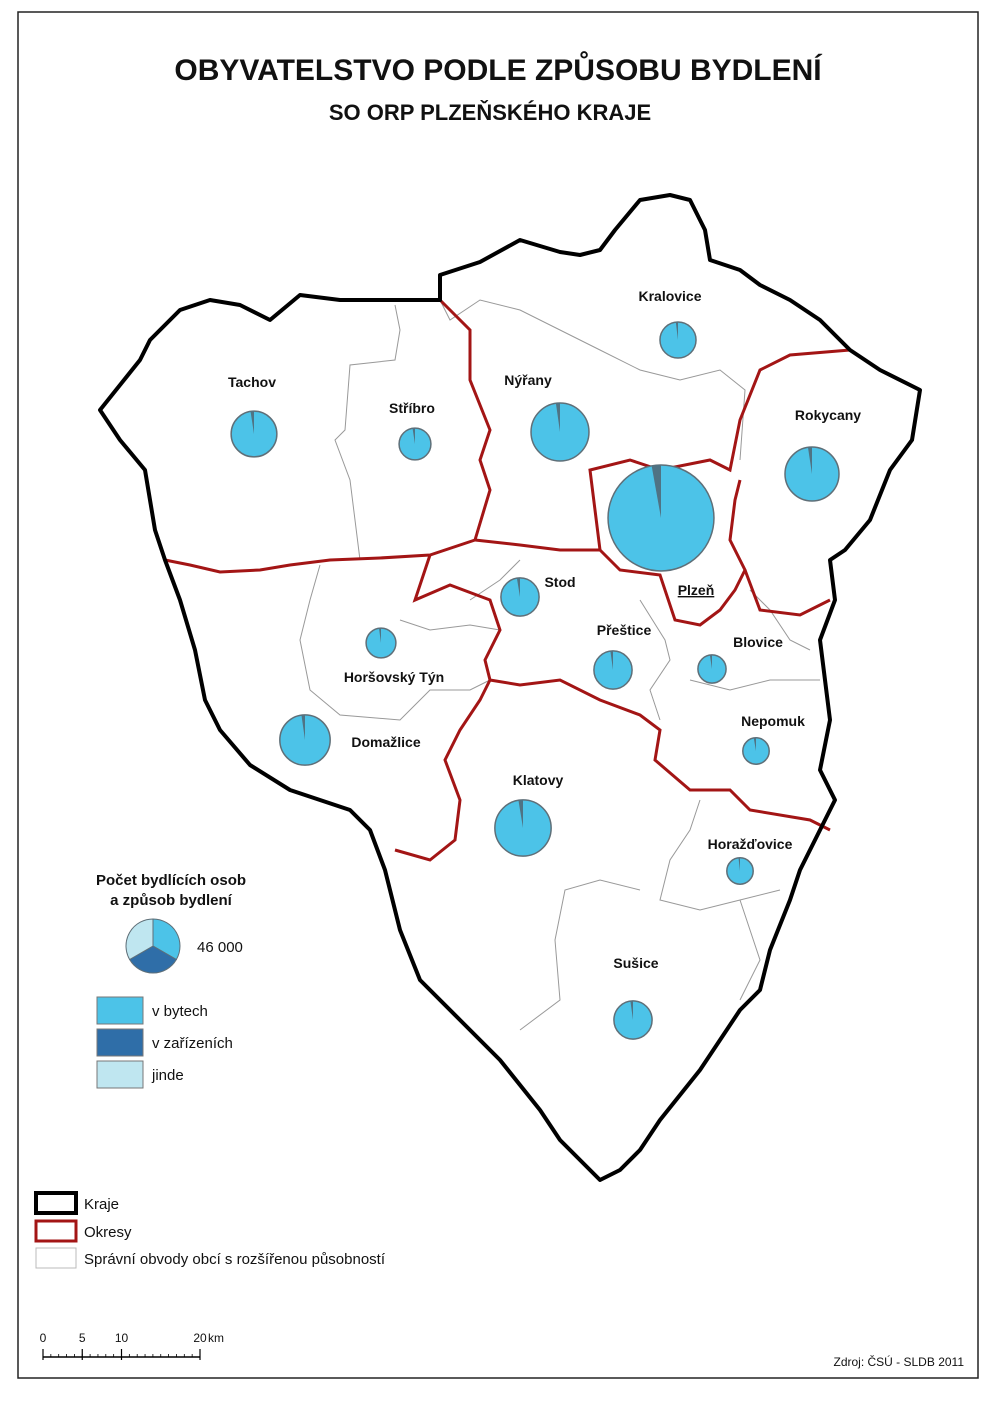 This screenshot has width=992, height=1407. I want to click on region-label: Stod, so click(559, 582).